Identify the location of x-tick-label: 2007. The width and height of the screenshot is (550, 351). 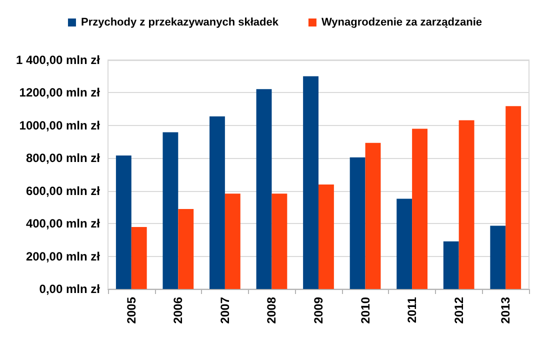
(225, 310).